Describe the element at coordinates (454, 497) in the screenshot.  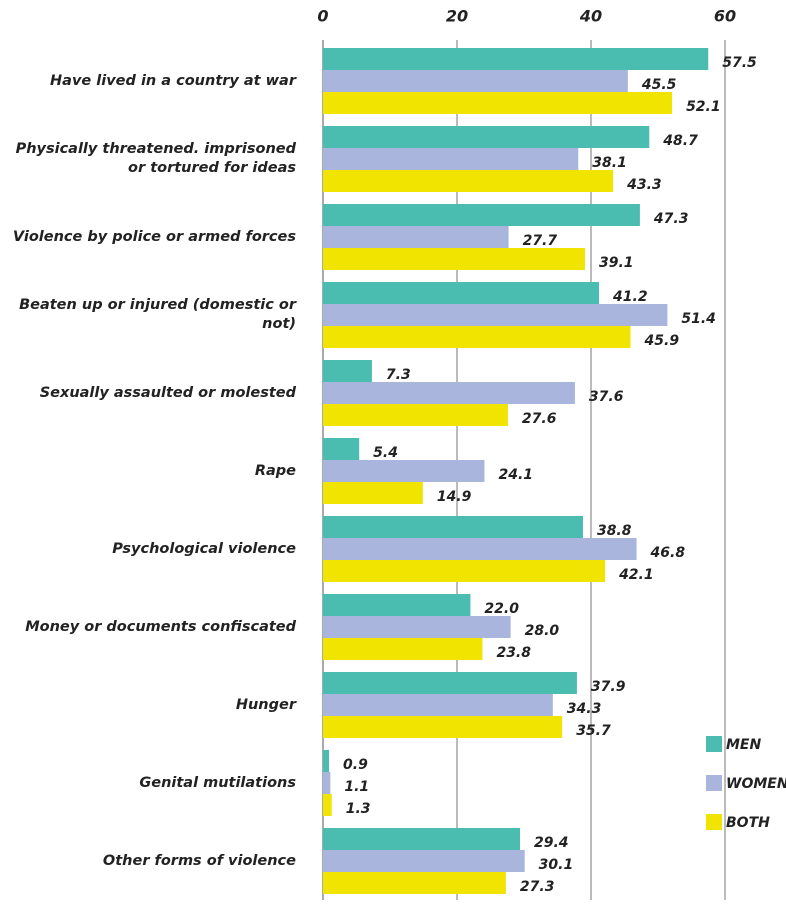
I see `value-label: 14.9` at that location.